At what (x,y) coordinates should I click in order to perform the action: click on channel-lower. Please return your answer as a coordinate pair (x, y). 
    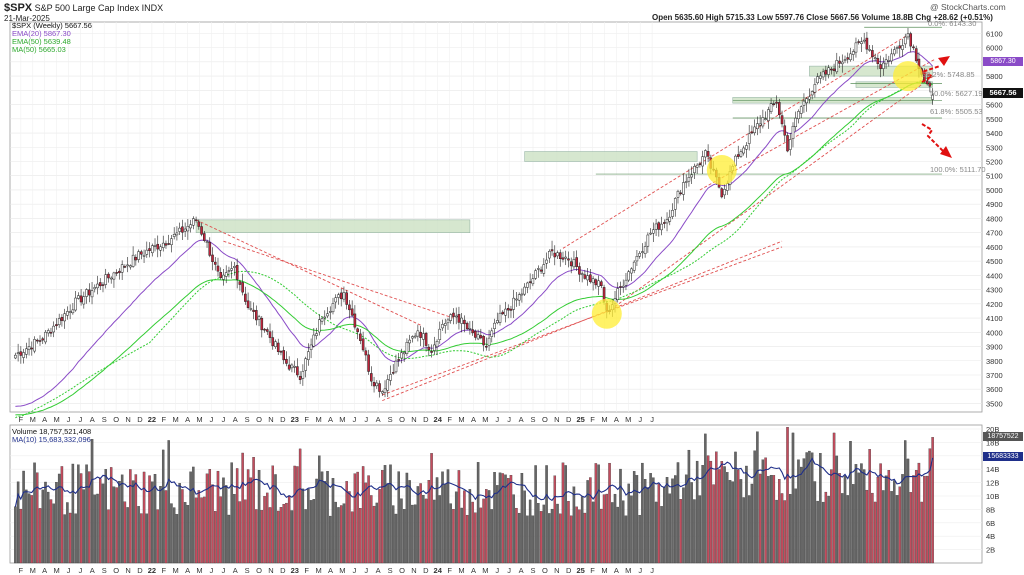
    Looking at the image, I should click on (771, 193).